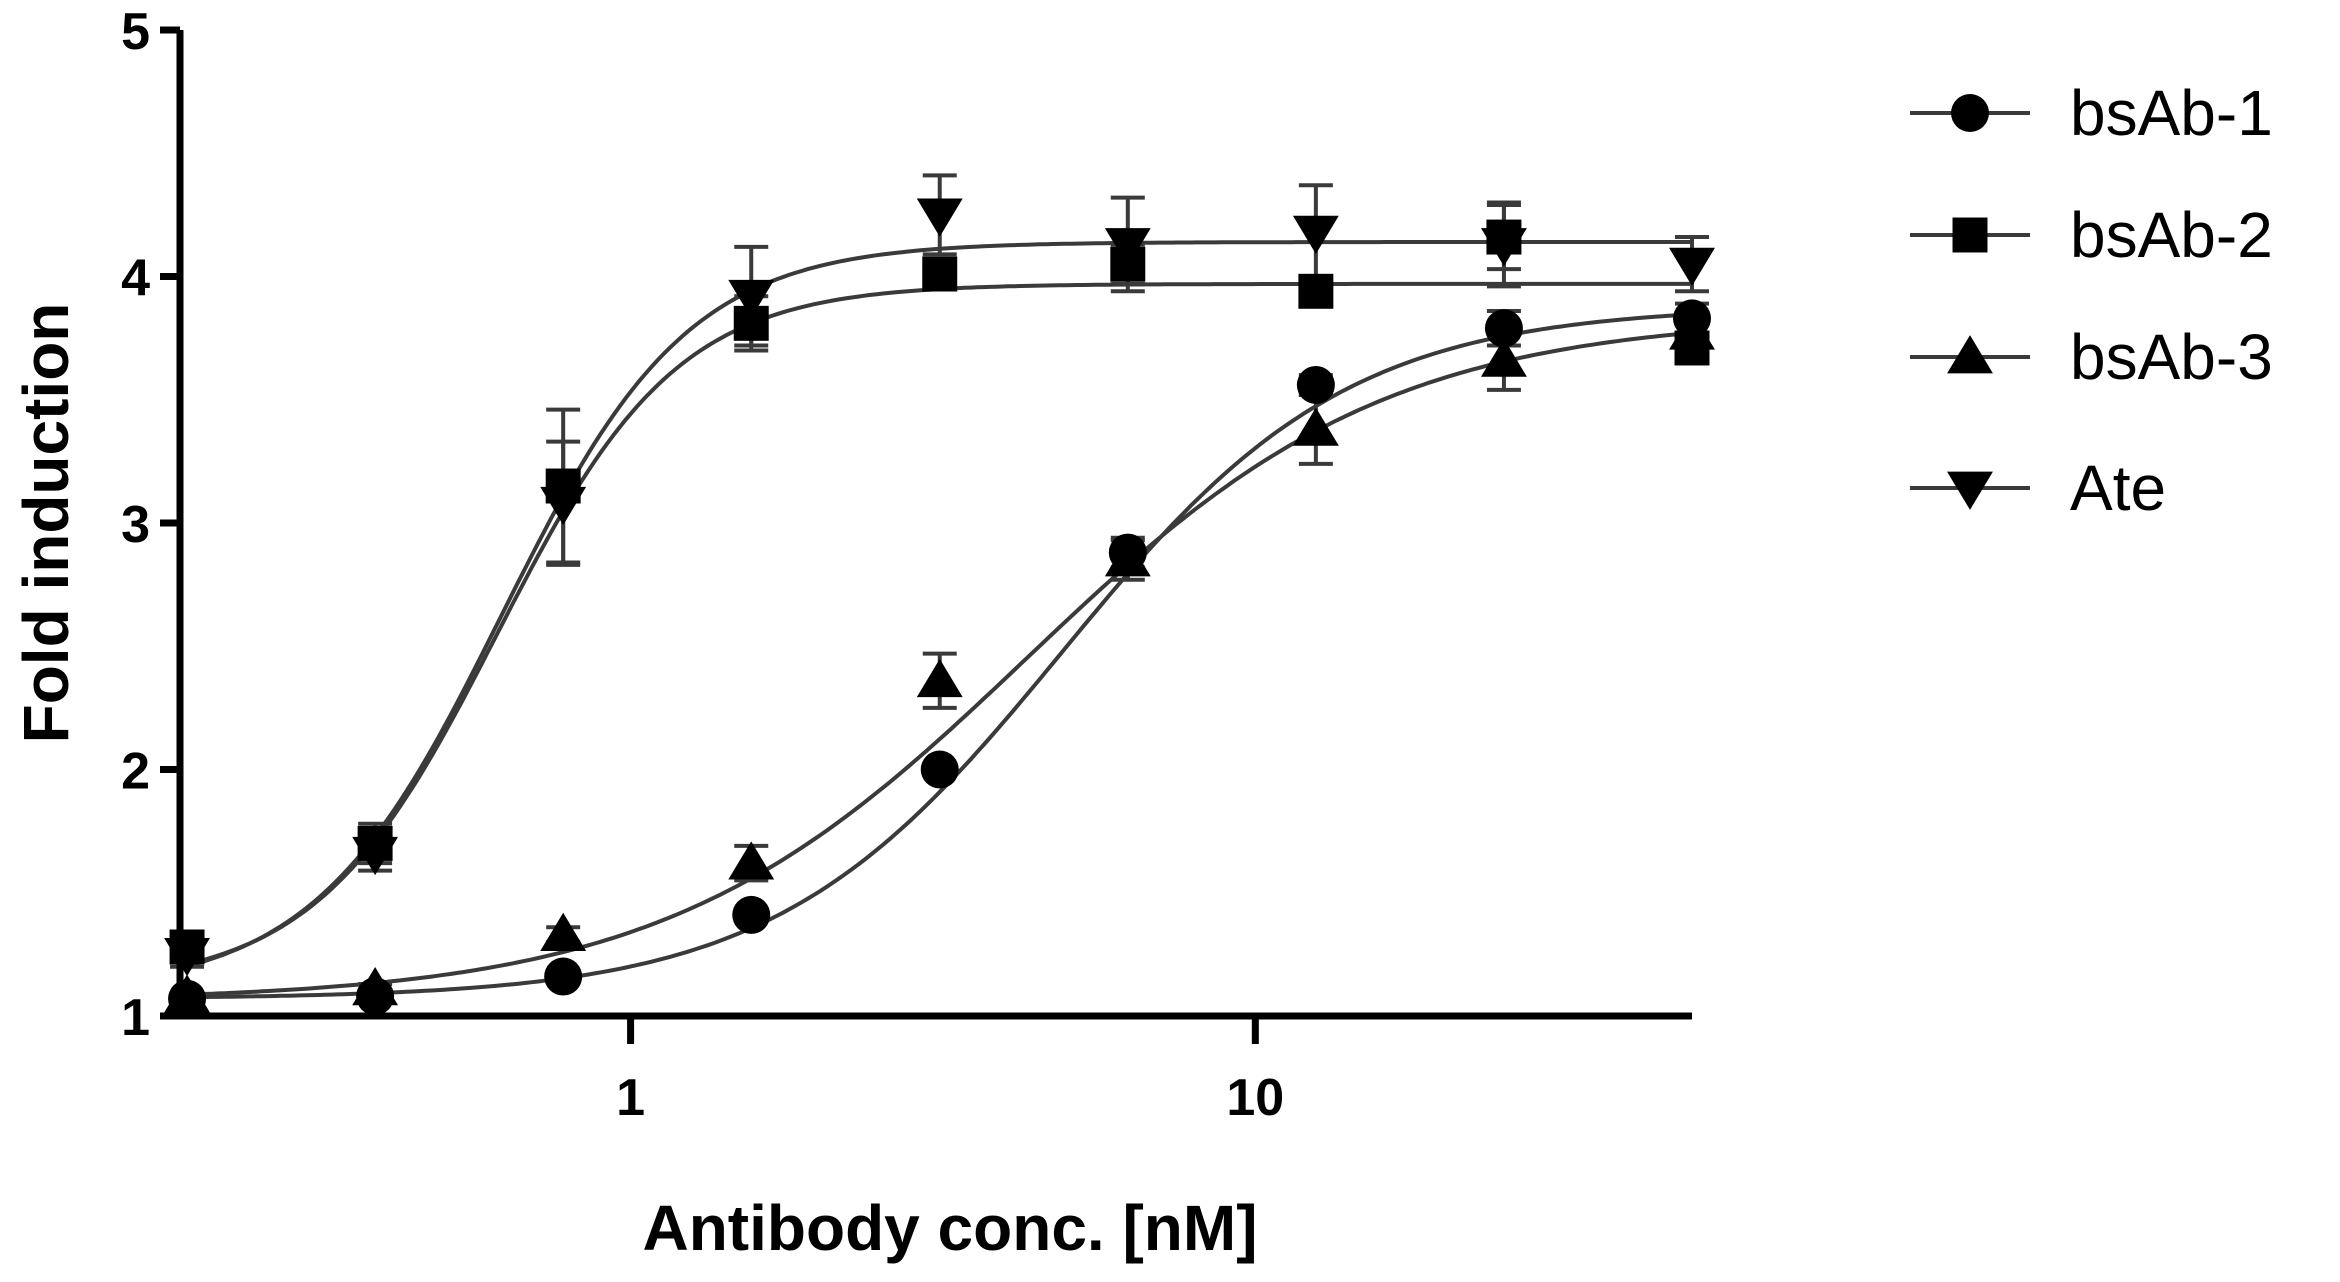  What do you see at coordinates (135, 772) in the screenshot?
I see `y-tick-label: 2` at bounding box center [135, 772].